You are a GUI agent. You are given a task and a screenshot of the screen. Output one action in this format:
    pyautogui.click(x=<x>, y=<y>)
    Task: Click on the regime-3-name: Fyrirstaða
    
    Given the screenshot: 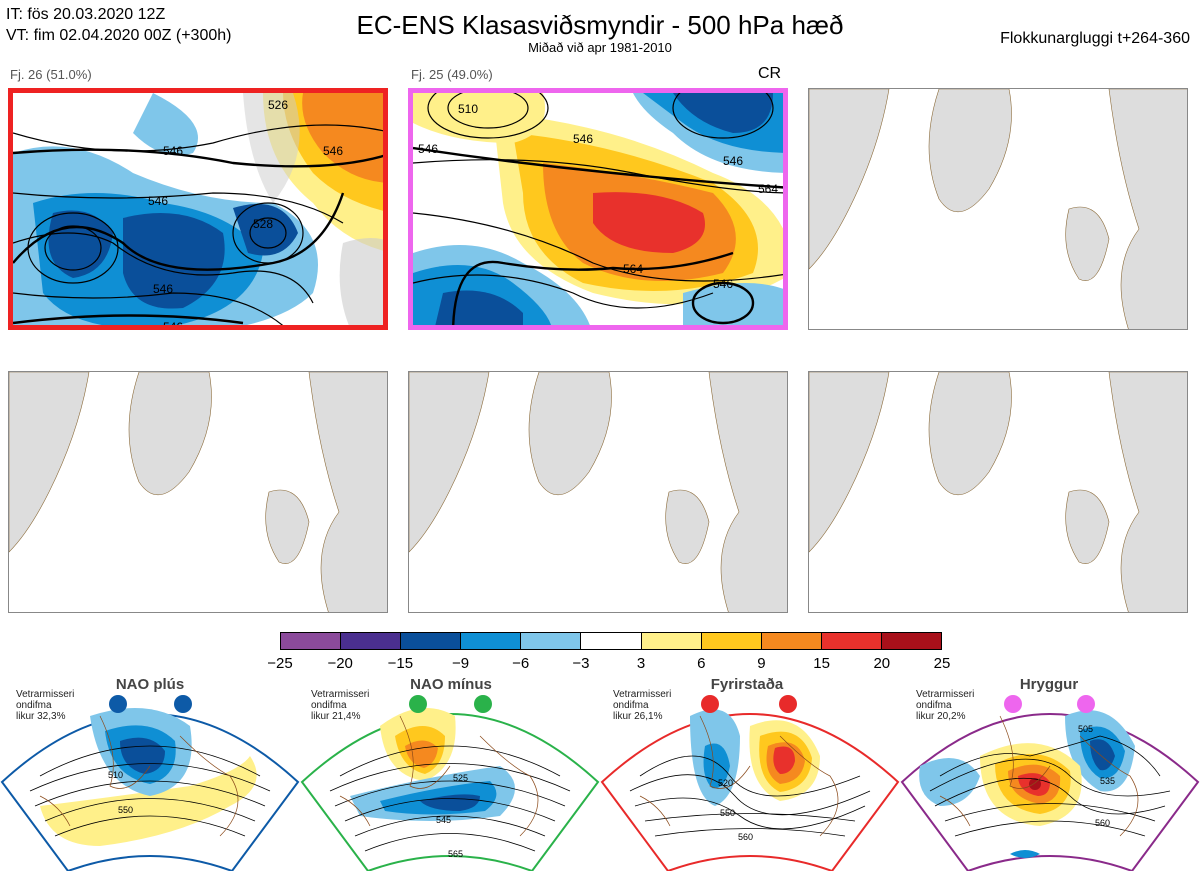 What is the action you would take?
    pyautogui.click(x=747, y=684)
    